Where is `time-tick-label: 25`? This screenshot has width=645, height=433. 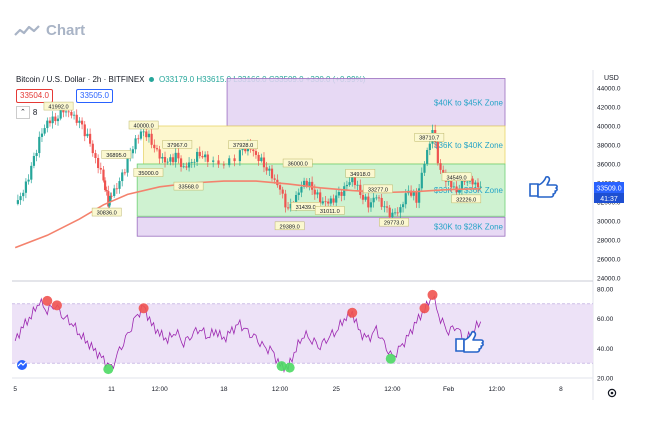
time-tick-label: 25 is located at coordinates (337, 389).